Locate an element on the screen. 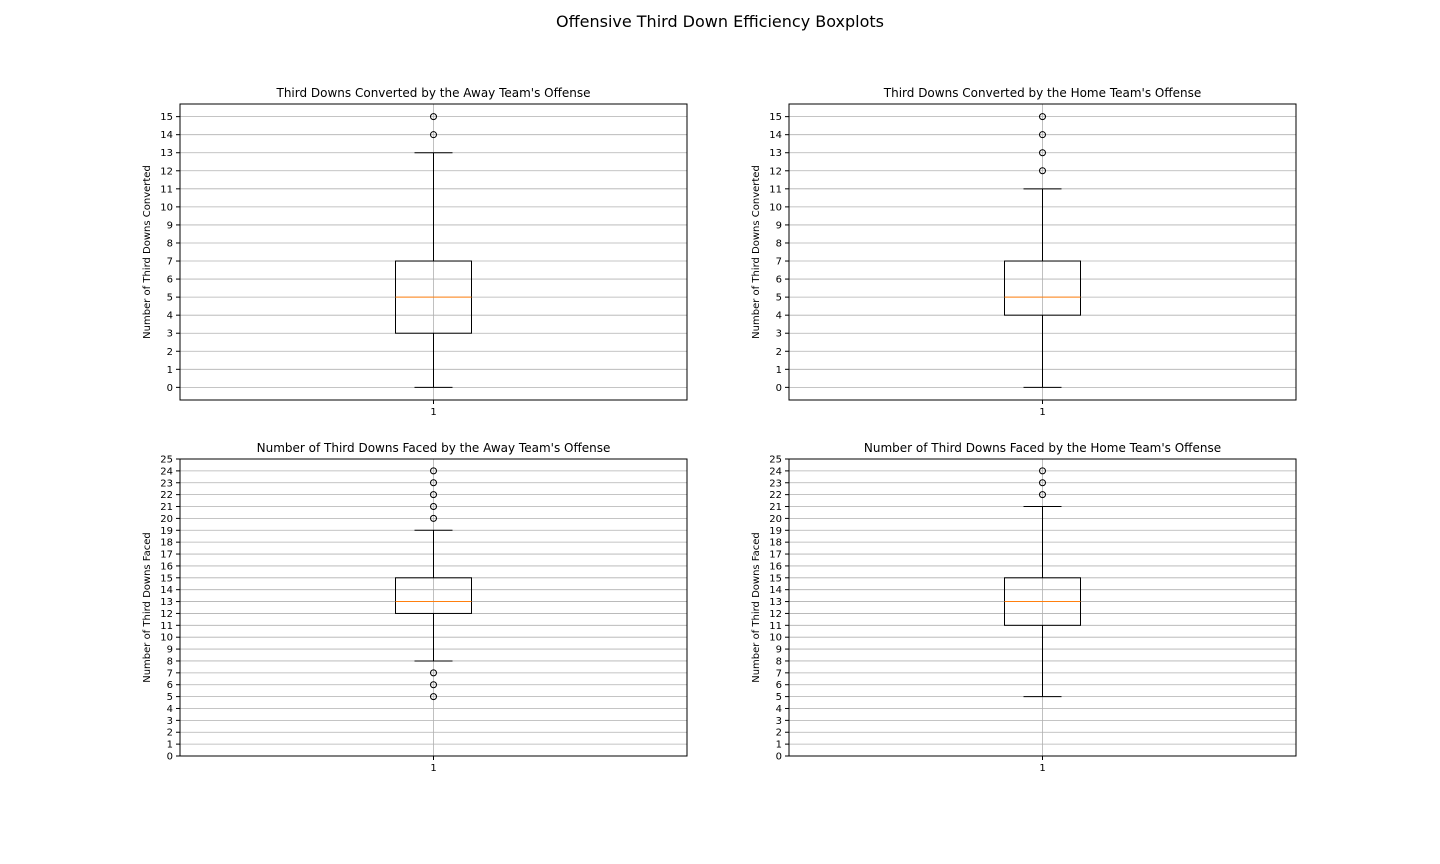 This screenshot has height=864, width=1440. figure-title: Offensive Third Down Efficiency Boxplots is located at coordinates (720, 21).